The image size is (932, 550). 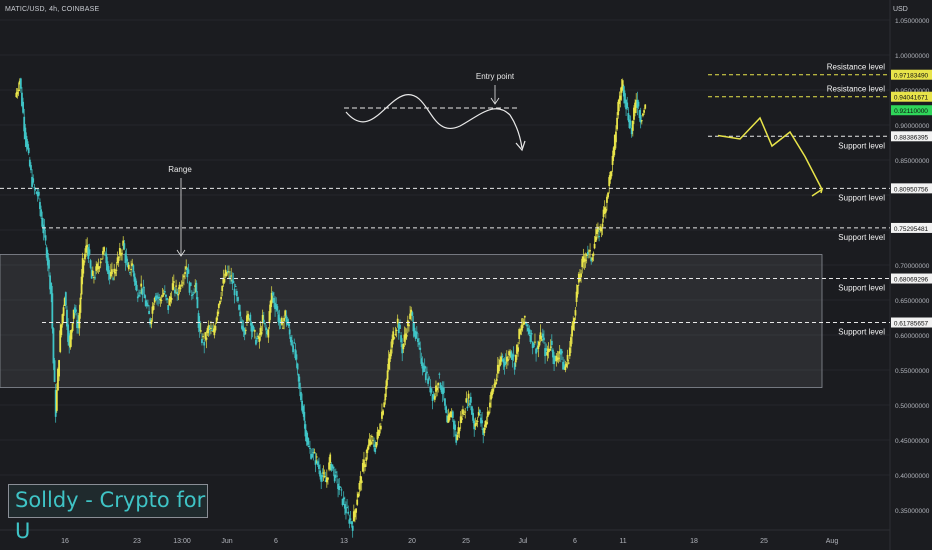 What do you see at coordinates (412, 541) in the screenshot?
I see `x-tick-label: 20` at bounding box center [412, 541].